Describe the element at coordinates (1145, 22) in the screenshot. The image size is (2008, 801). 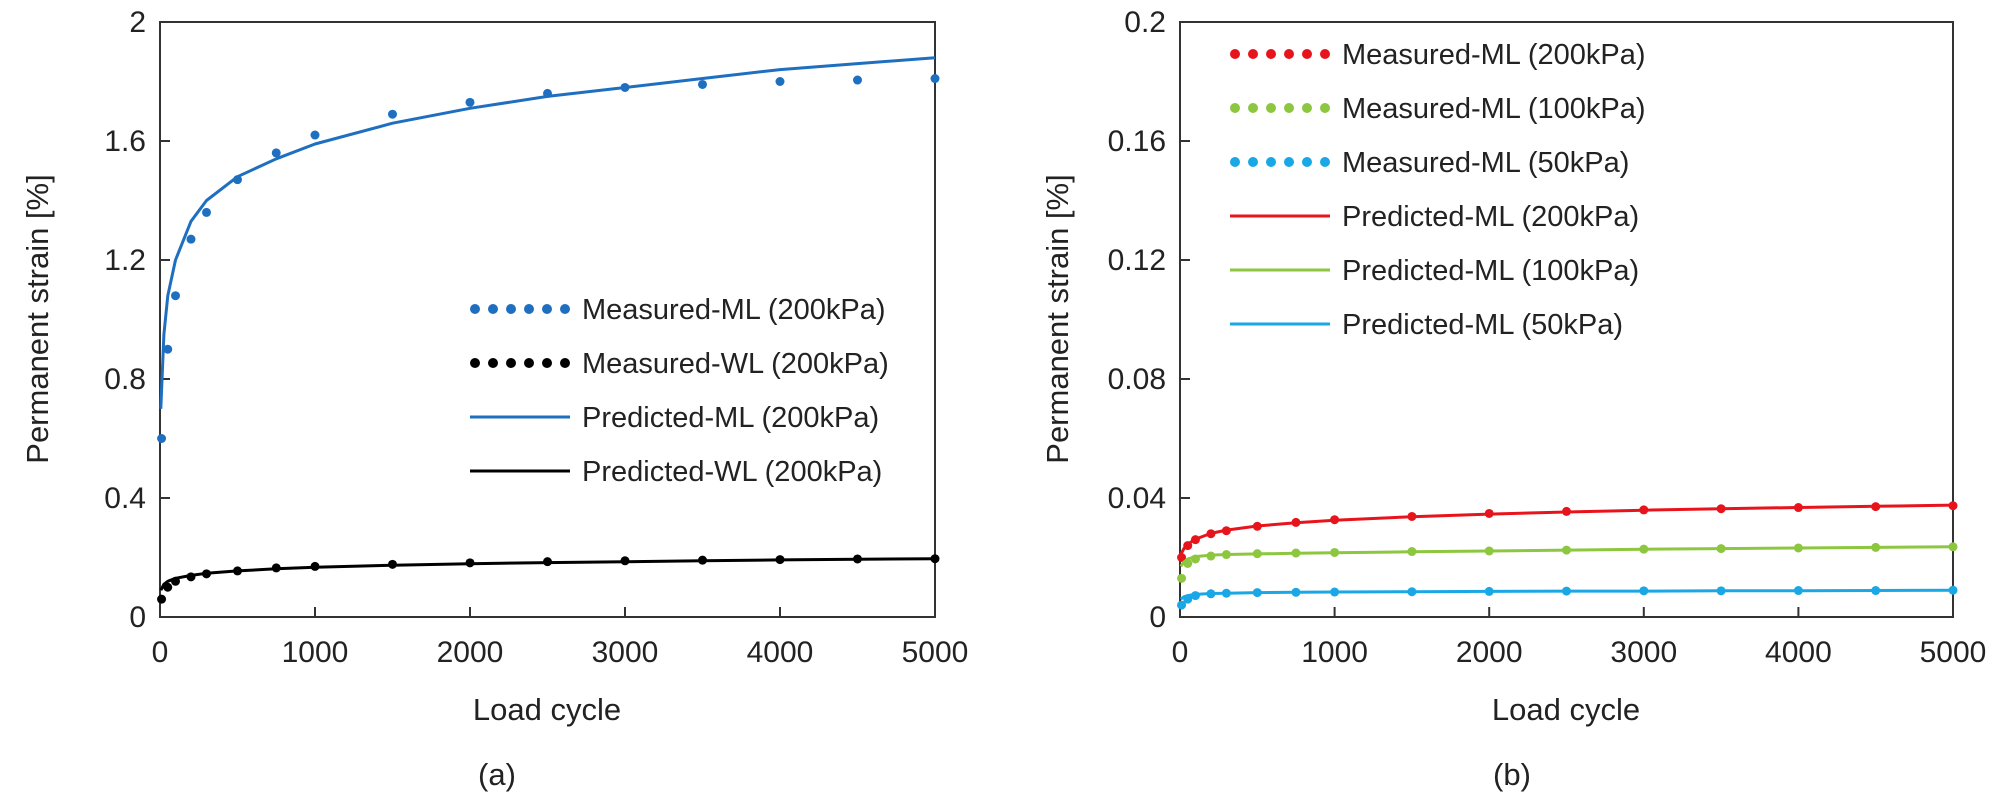
I see `y-tick-label: 0.2` at that location.